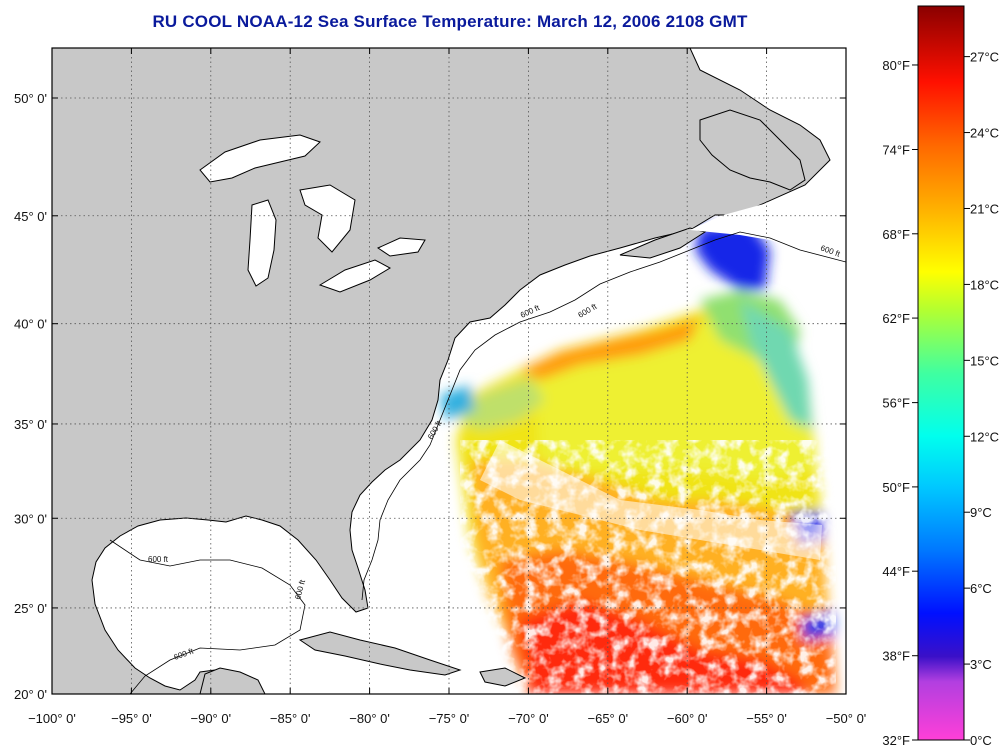 The width and height of the screenshot is (1008, 754). Describe the element at coordinates (211, 718) in the screenshot. I see `lon-tick-label: −90° 0'` at that location.